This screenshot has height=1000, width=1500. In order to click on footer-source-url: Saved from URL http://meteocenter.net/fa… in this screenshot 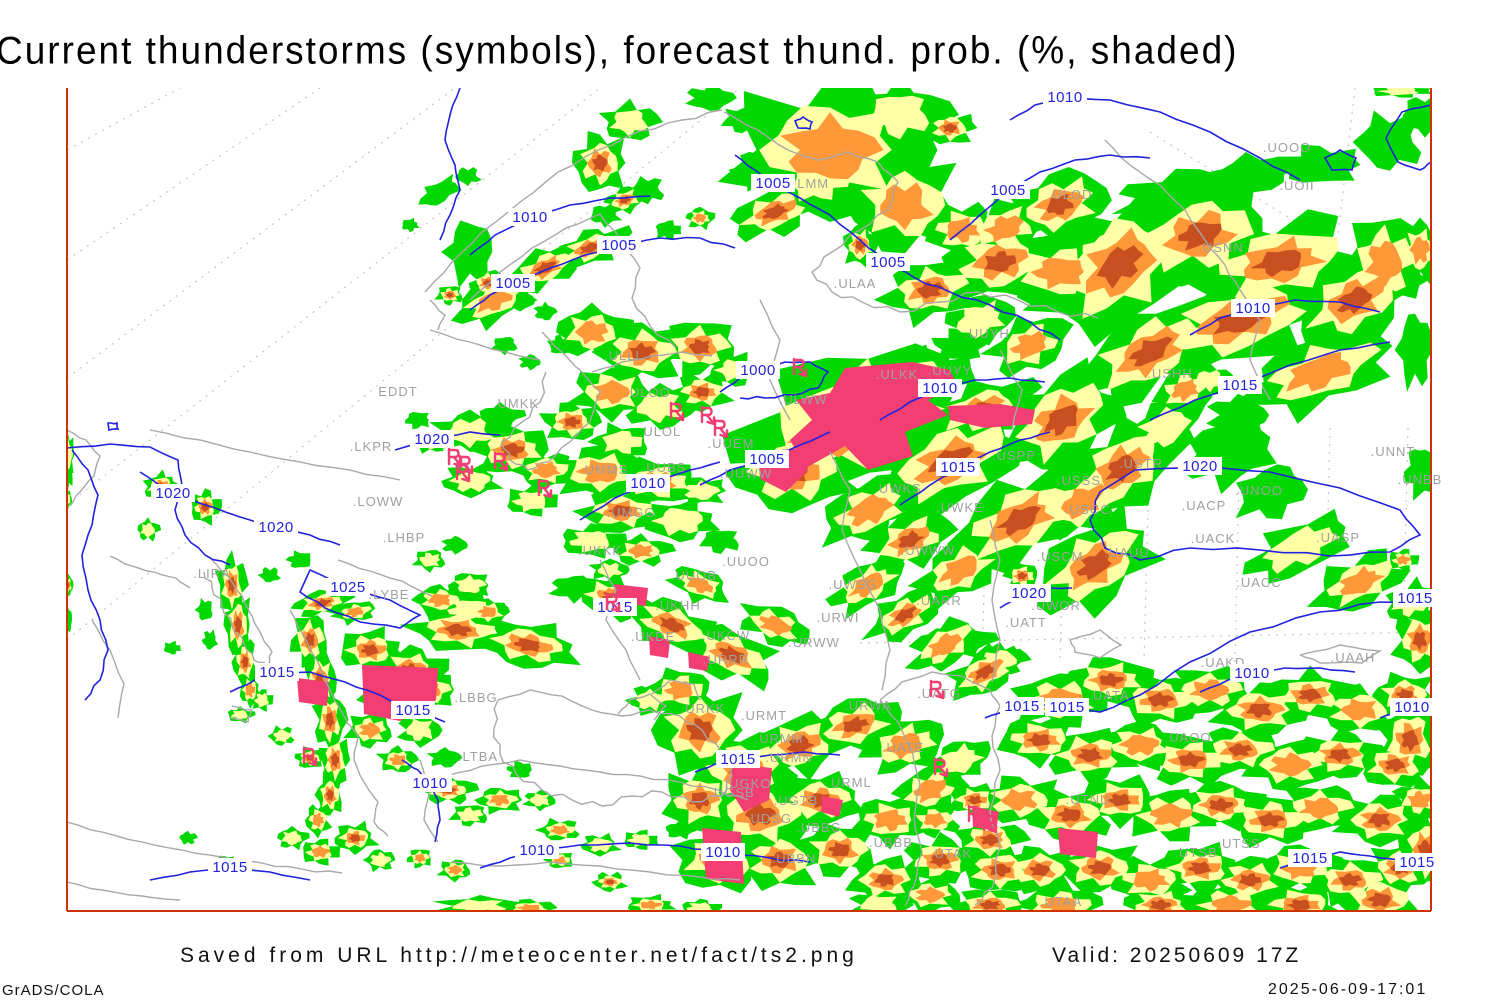, I will do `click(519, 955)`.